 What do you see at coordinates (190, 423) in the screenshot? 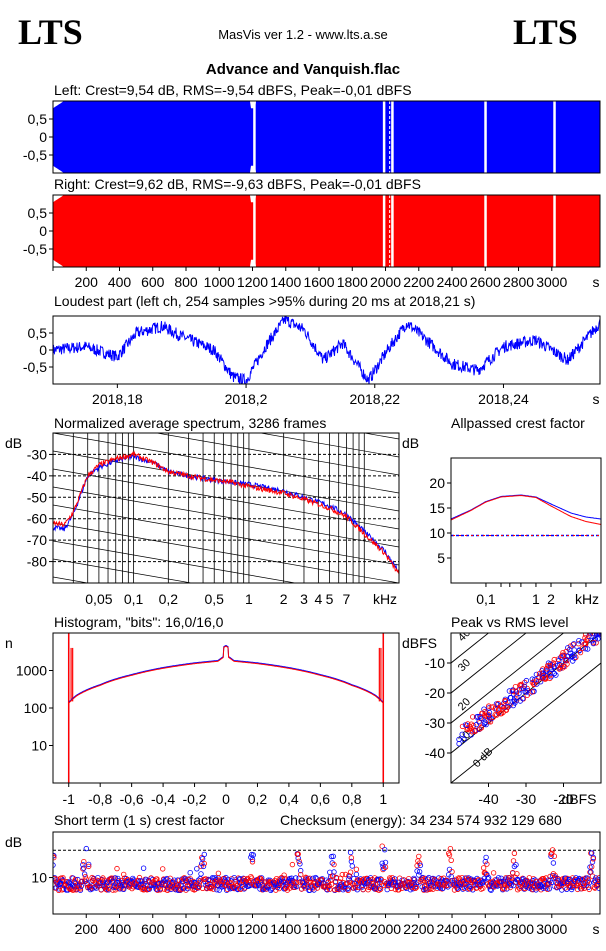
I see `spectrum-title: Normalized average spectrum, 3286 frames` at bounding box center [190, 423].